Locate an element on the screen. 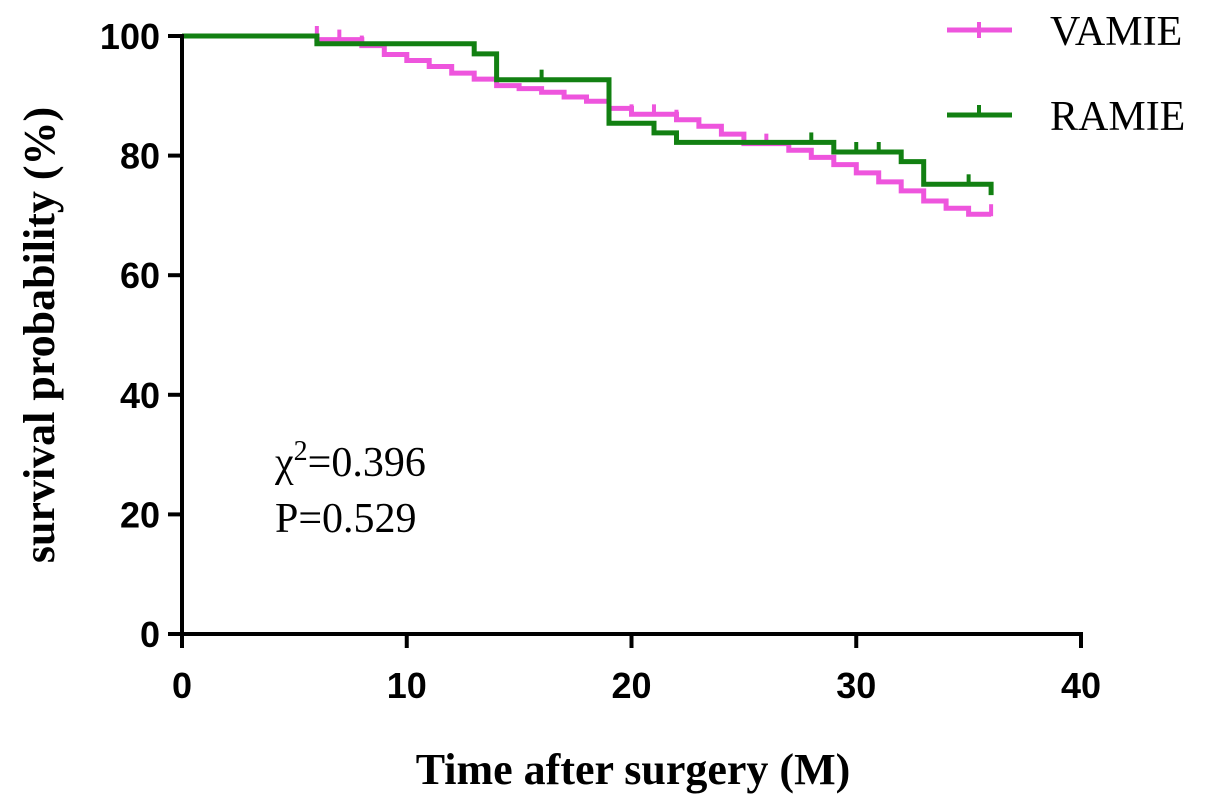 This screenshot has height=802, width=1213. y-tick-label: 80 is located at coordinates (140, 156).